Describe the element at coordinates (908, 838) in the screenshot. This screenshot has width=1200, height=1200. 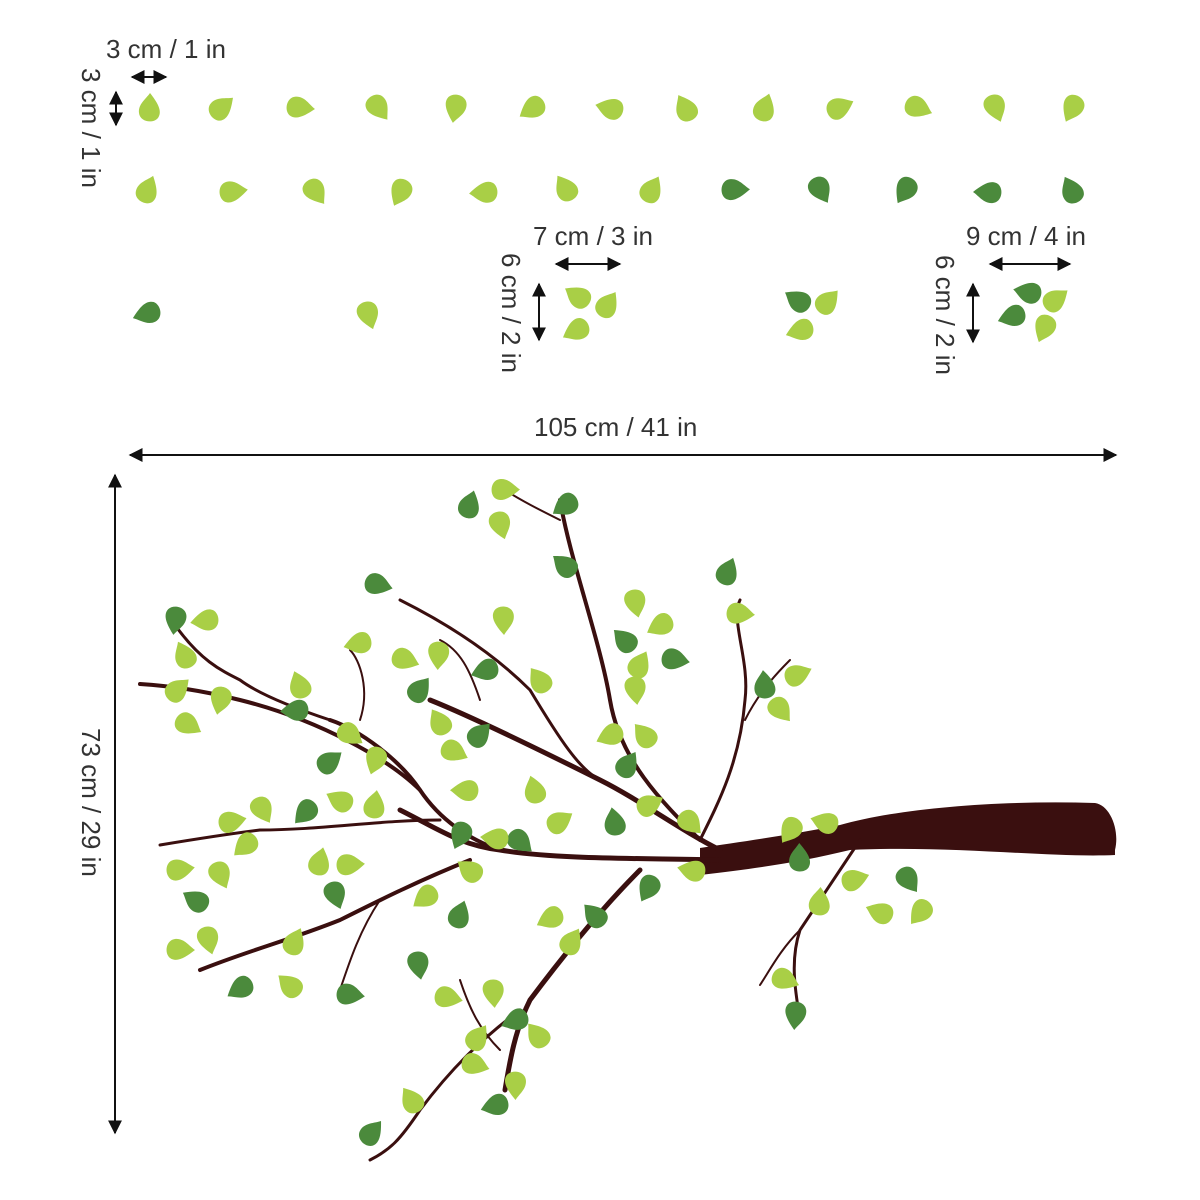
I see `branch-trunk` at that location.